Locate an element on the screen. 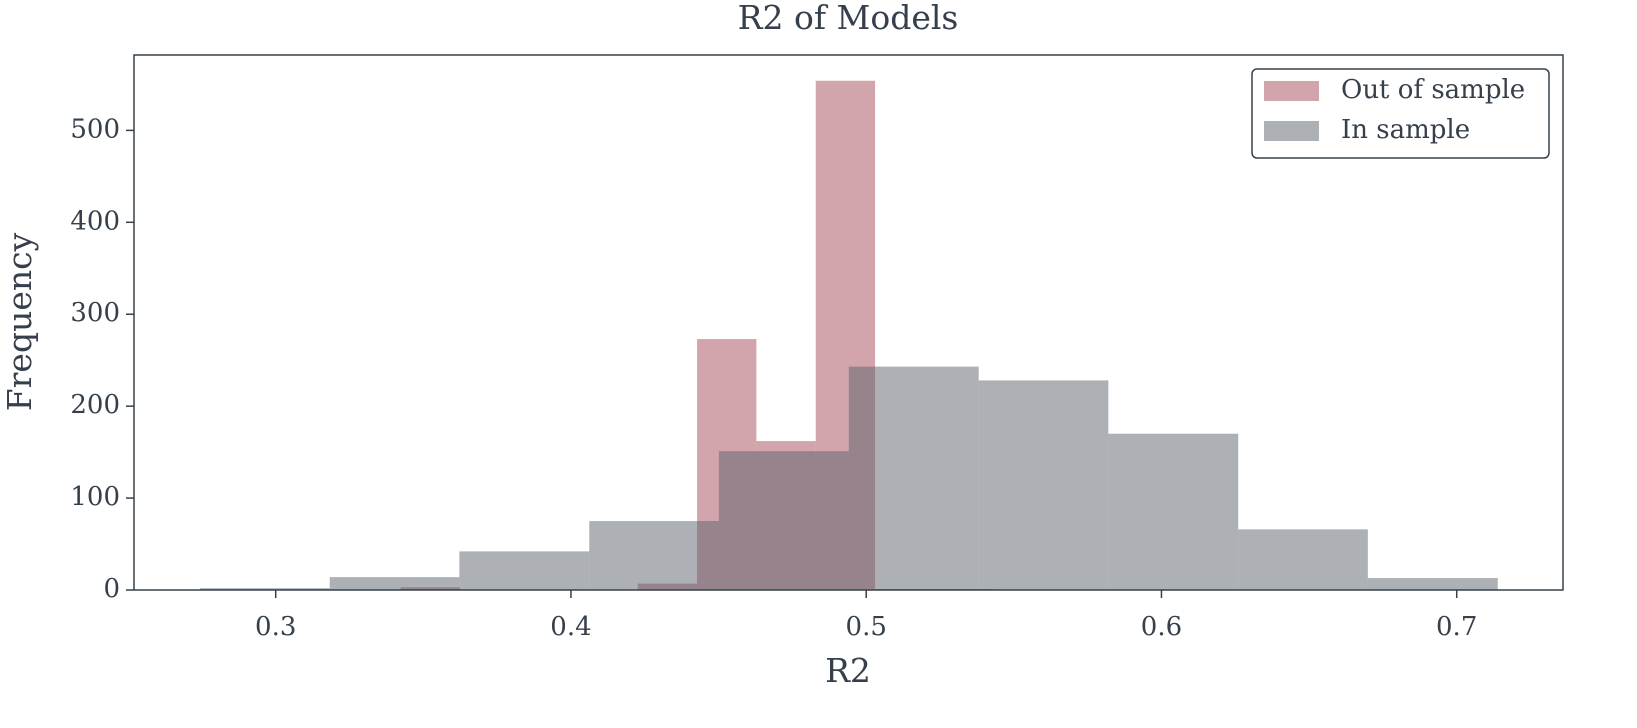 The height and width of the screenshot is (728, 1637). x-tick-label: 0.7 is located at coordinates (1456, 627).